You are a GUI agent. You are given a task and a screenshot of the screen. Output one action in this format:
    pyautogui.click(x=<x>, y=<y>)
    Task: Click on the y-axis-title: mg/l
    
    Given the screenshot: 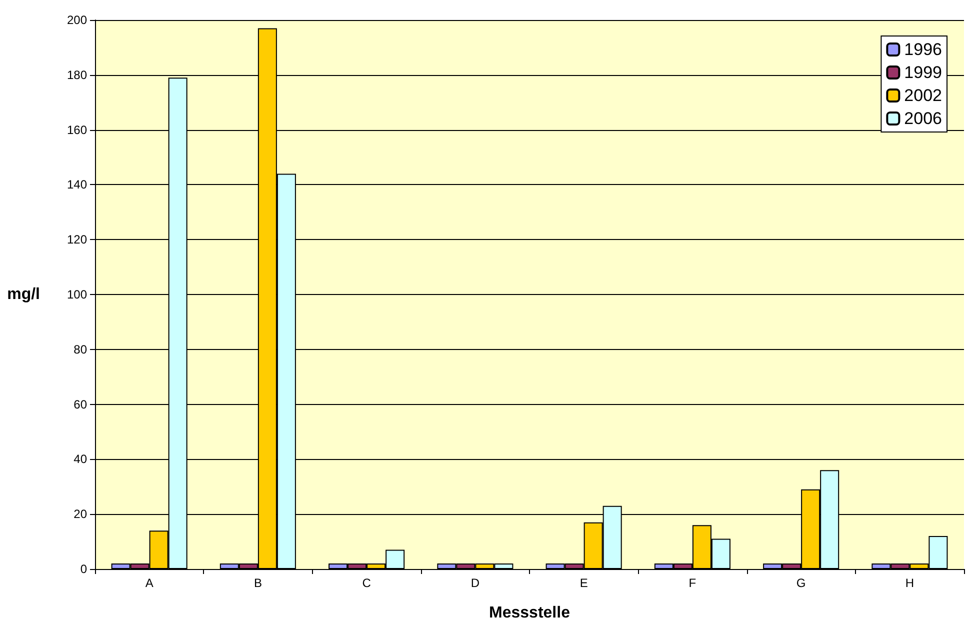 What is the action you would take?
    pyautogui.click(x=23, y=294)
    